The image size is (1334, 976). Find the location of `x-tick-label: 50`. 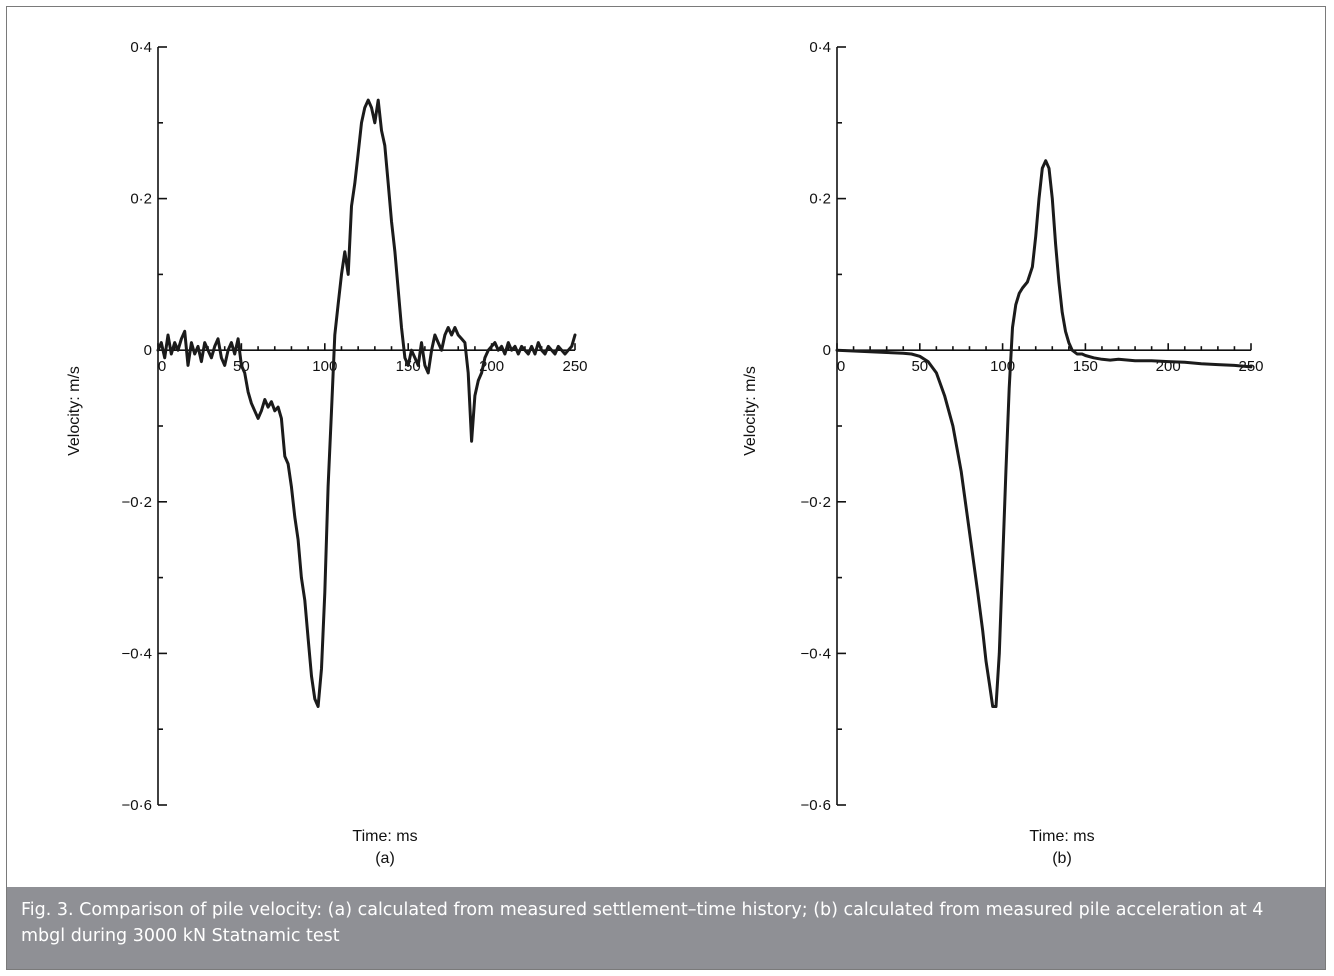

x-tick-label: 50 is located at coordinates (919, 366).